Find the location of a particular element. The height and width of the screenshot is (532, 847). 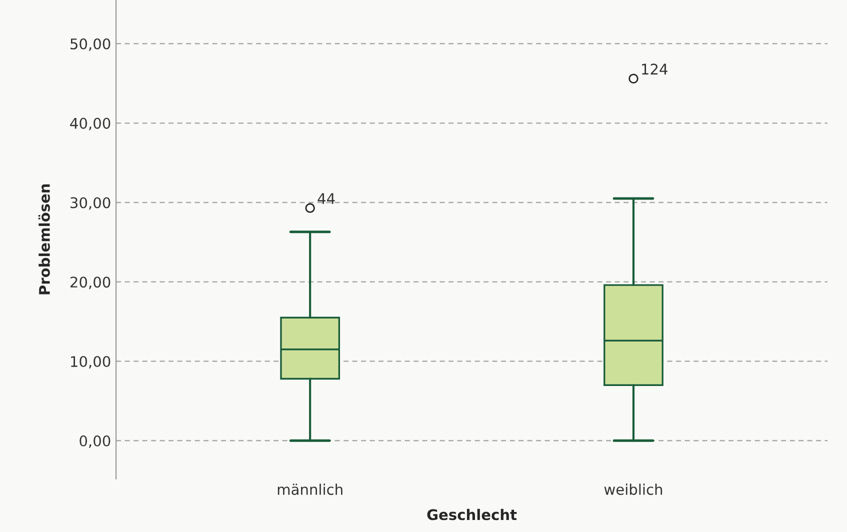

y-tick-label: 0,00 is located at coordinates (95, 441).